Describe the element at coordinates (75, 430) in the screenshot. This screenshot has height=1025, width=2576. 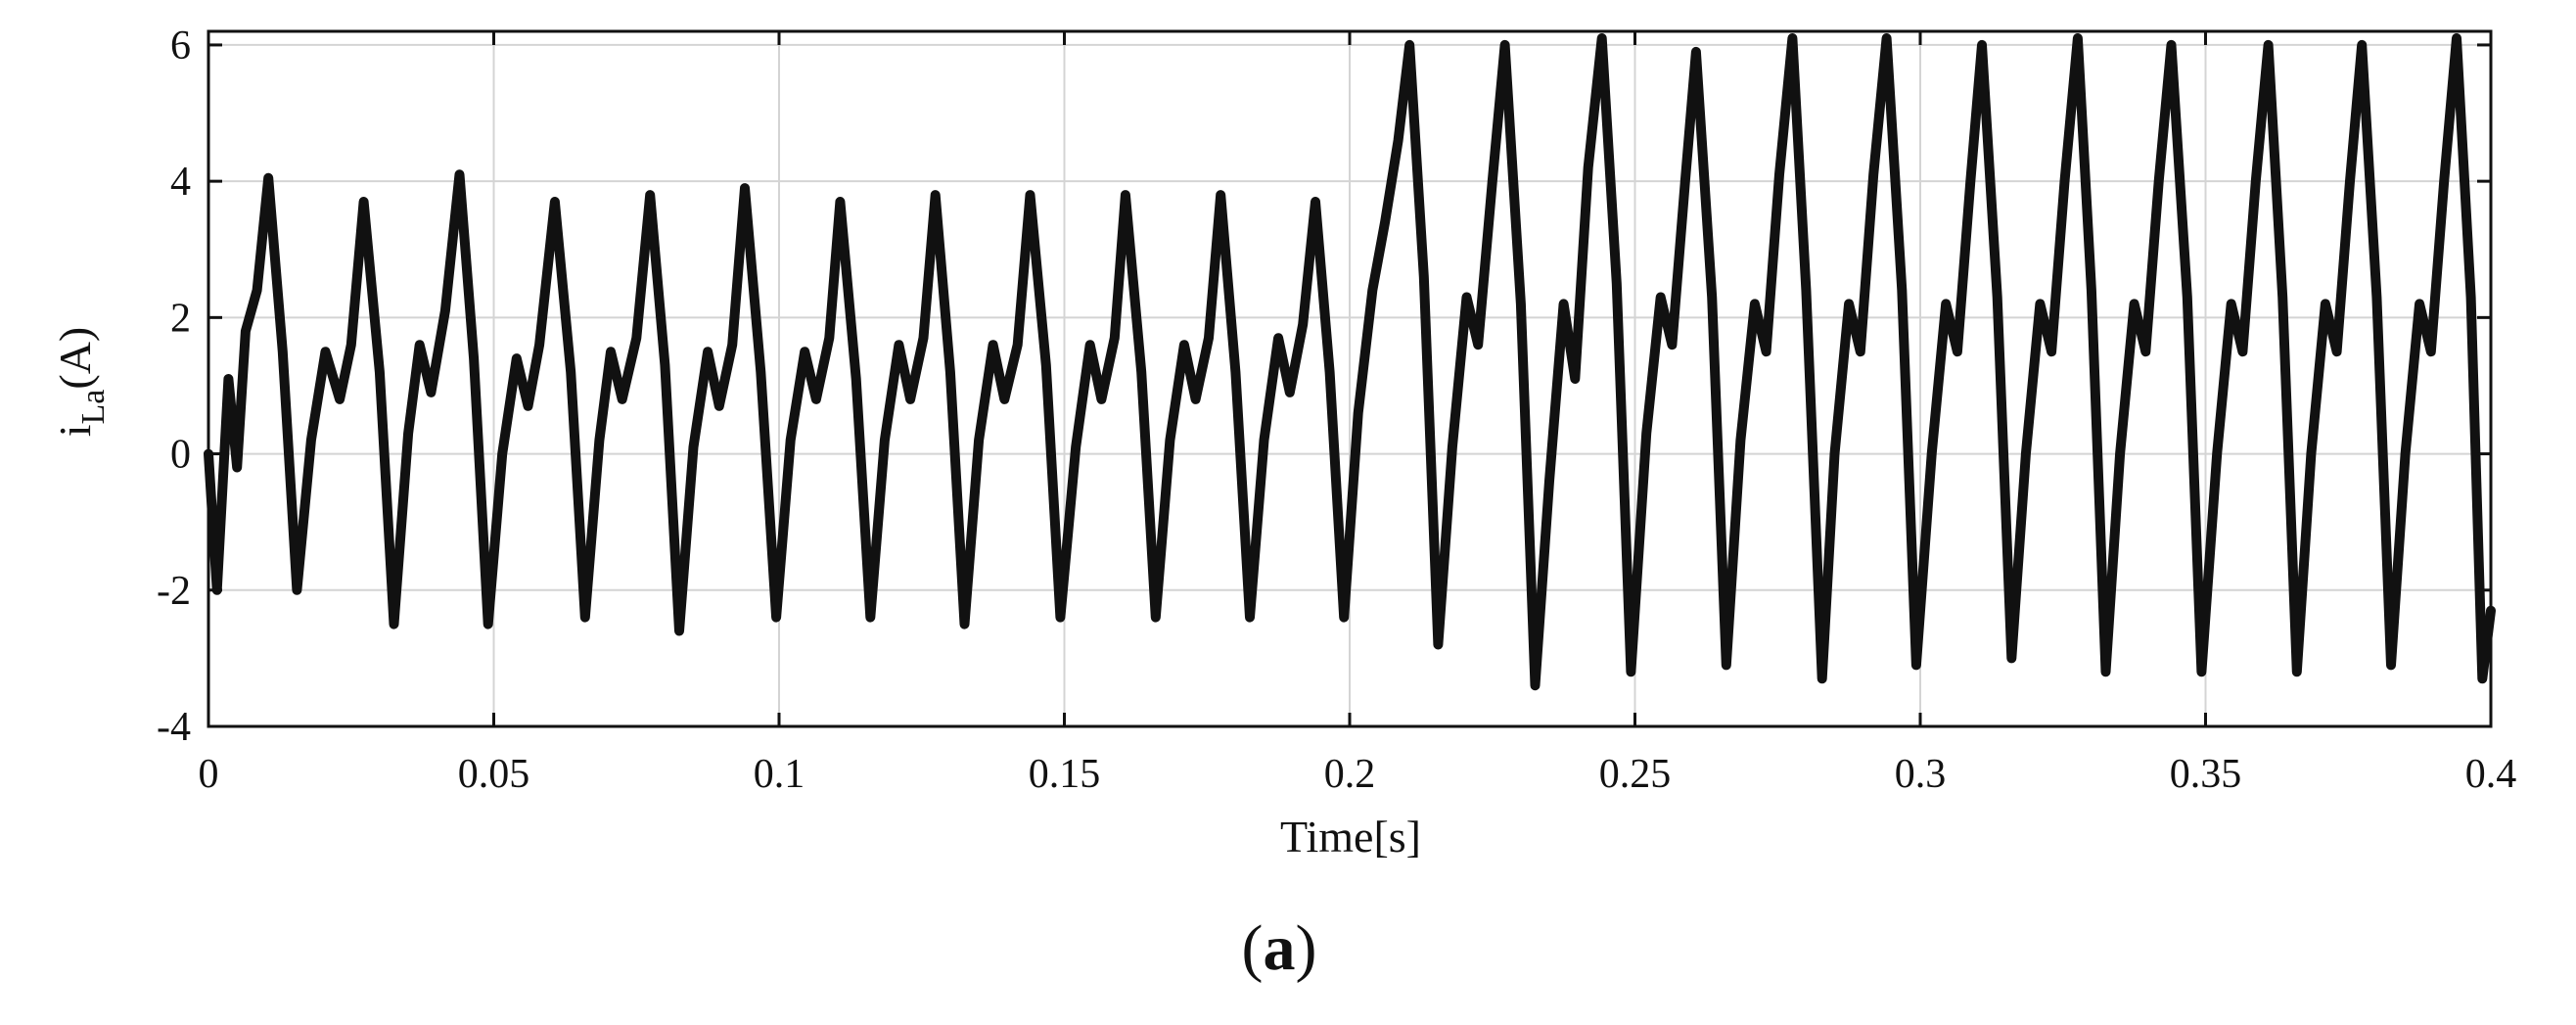
I see `y-axis-label-symbol: i` at that location.